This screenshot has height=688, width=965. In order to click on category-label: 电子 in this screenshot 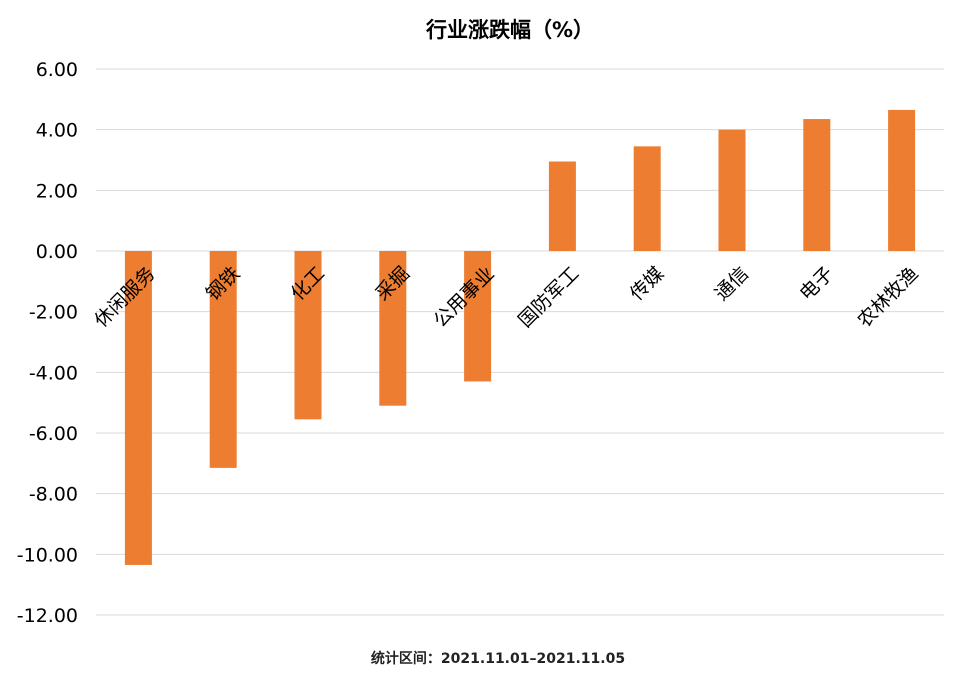, I will do `click(817, 284)`.